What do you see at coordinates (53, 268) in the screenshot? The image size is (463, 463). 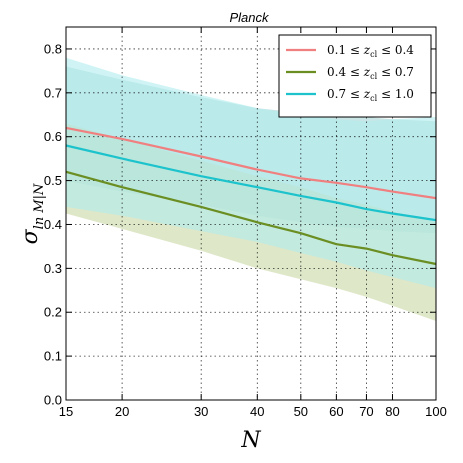 I see `y-tick-label-0.3: 0.3` at bounding box center [53, 268].